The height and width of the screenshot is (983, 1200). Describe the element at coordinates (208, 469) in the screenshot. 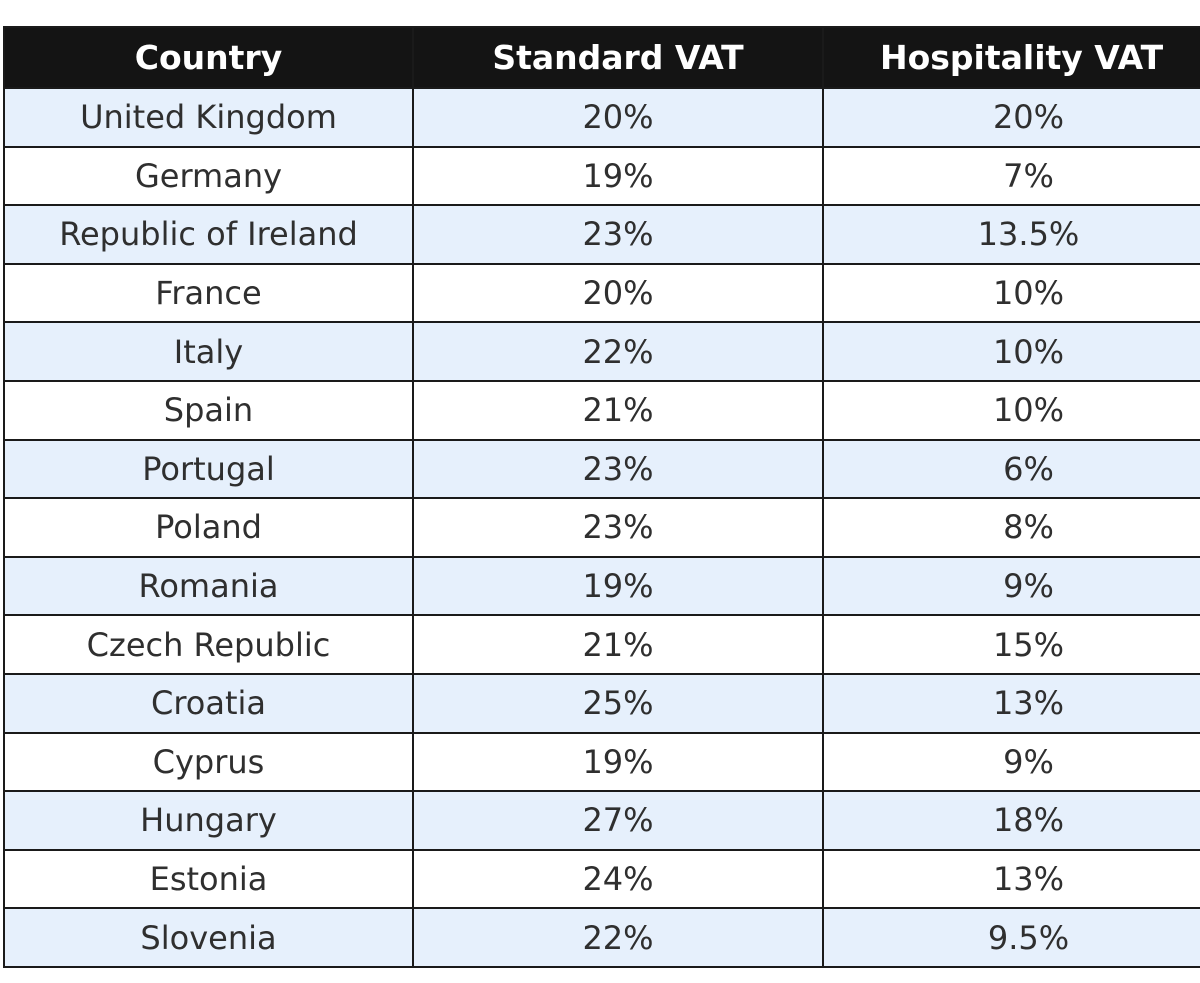

I see `country-cell: Portugal` at that location.